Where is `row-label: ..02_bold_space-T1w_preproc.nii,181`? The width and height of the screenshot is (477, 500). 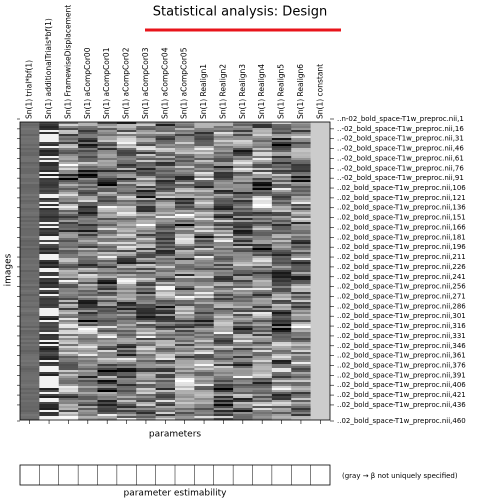
row-label: ..02_bold_space-T1w_preproc.nii,181 is located at coordinates (401, 237).